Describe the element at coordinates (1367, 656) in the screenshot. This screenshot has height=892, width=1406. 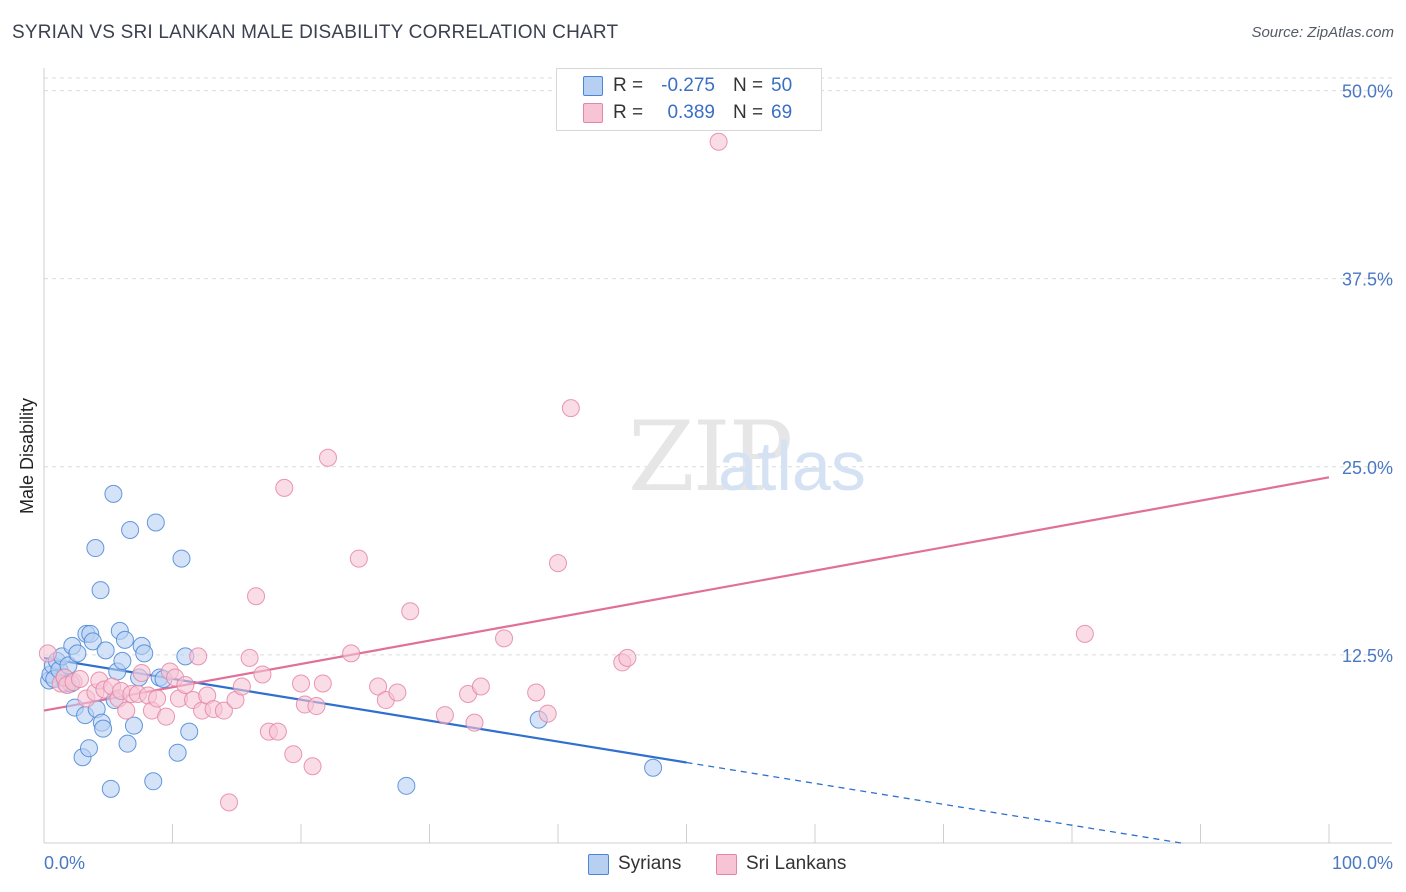
I see `y-tick-label: 12.5%` at that location.